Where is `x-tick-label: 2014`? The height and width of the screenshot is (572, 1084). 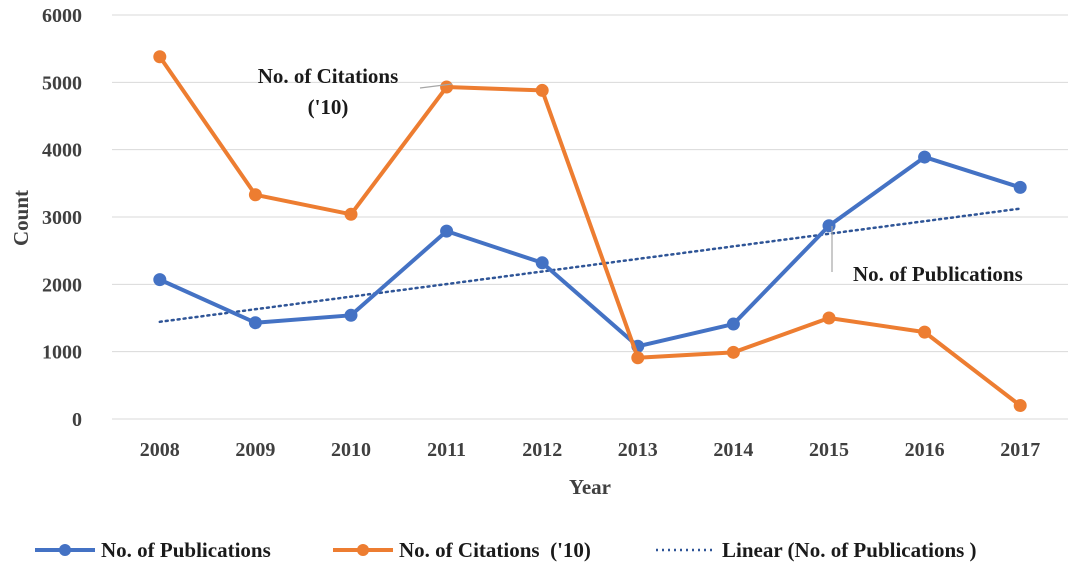
x-tick-label: 2014 is located at coordinates (733, 450).